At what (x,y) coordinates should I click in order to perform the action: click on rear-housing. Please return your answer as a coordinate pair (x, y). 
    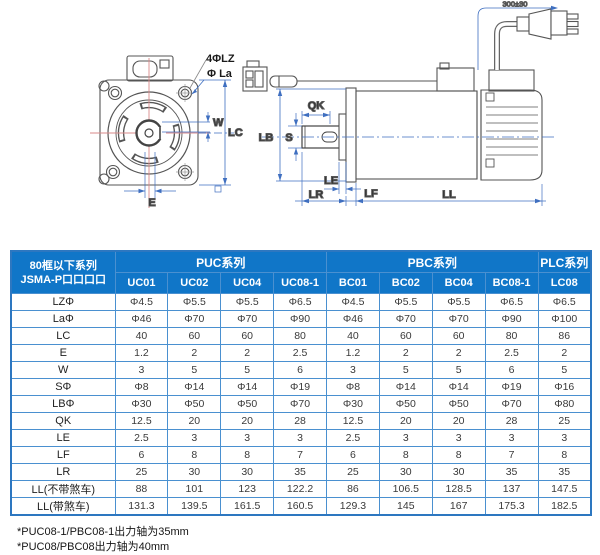
    Looking at the image, I should click on (511, 135).